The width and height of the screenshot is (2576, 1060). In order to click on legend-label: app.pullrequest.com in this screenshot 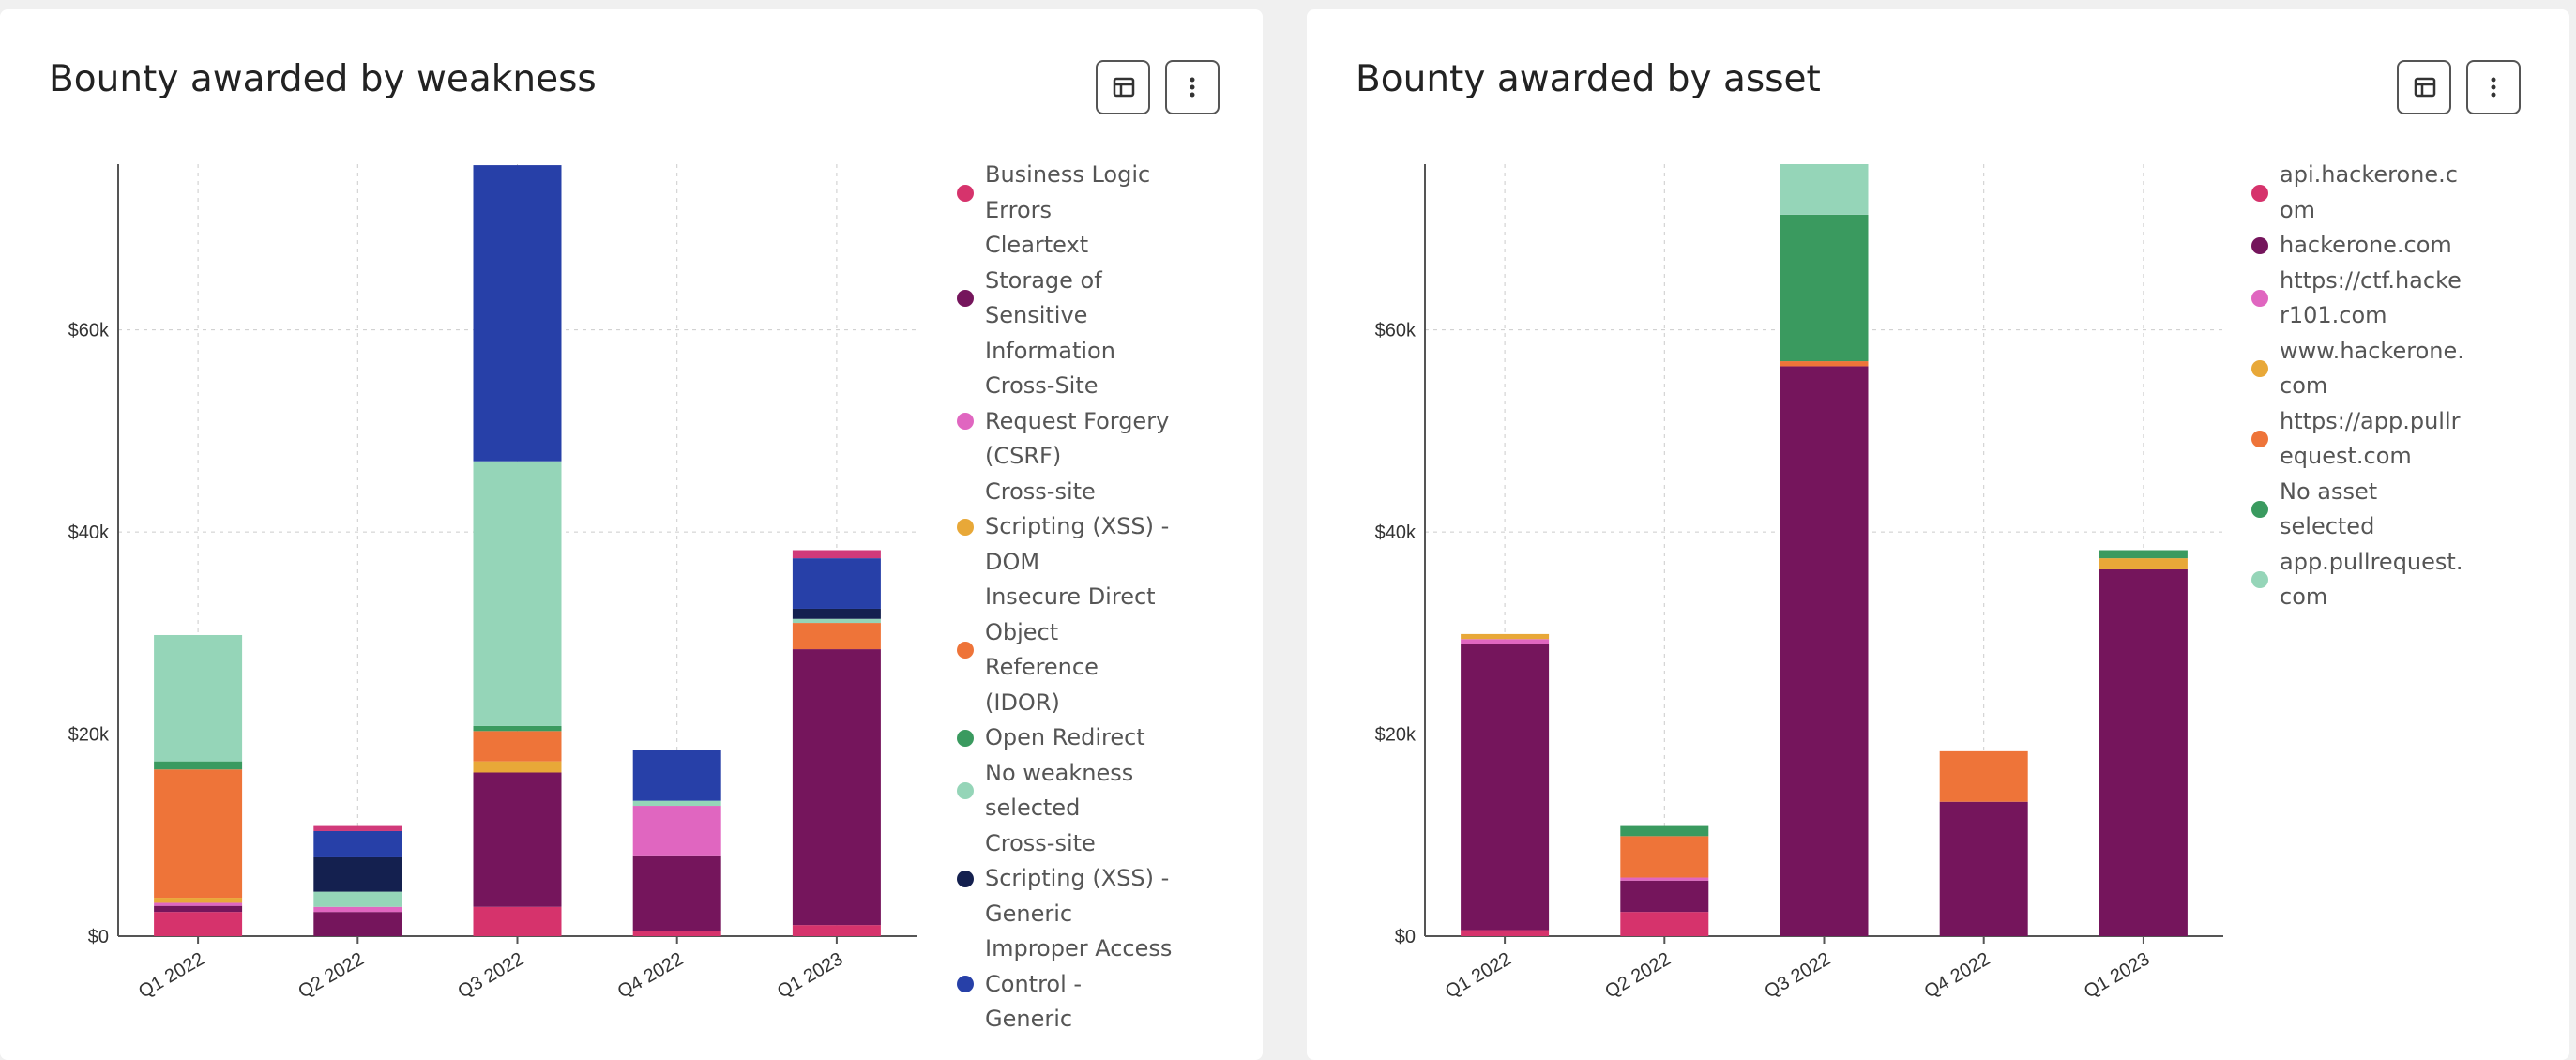, I will do `click(2371, 579)`.